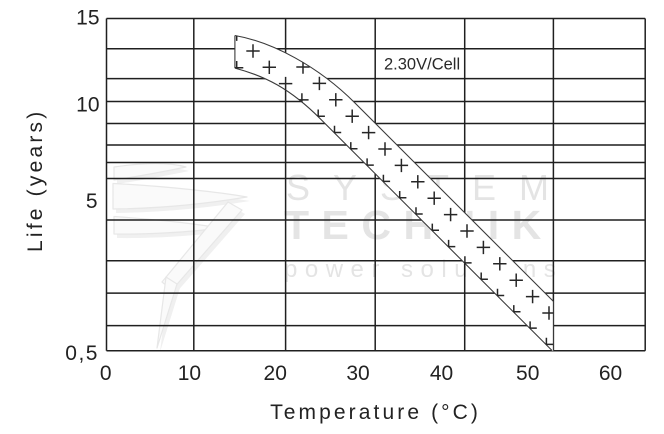 Image resolution: width=664 pixels, height=434 pixels. What do you see at coordinates (92, 201) in the screenshot?
I see `svg-text: 5` at bounding box center [92, 201].